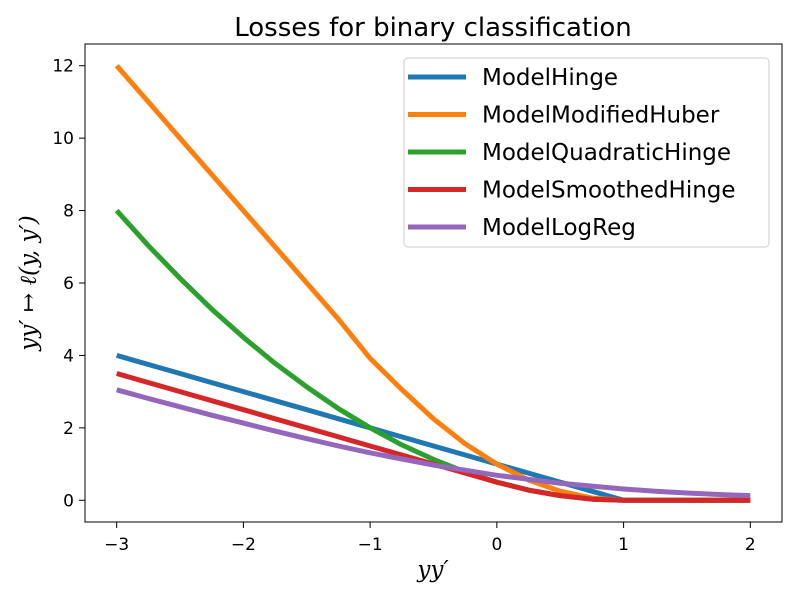  I want to click on y-axis: 0 2 4 6 8 10 12, so click(68, 284).